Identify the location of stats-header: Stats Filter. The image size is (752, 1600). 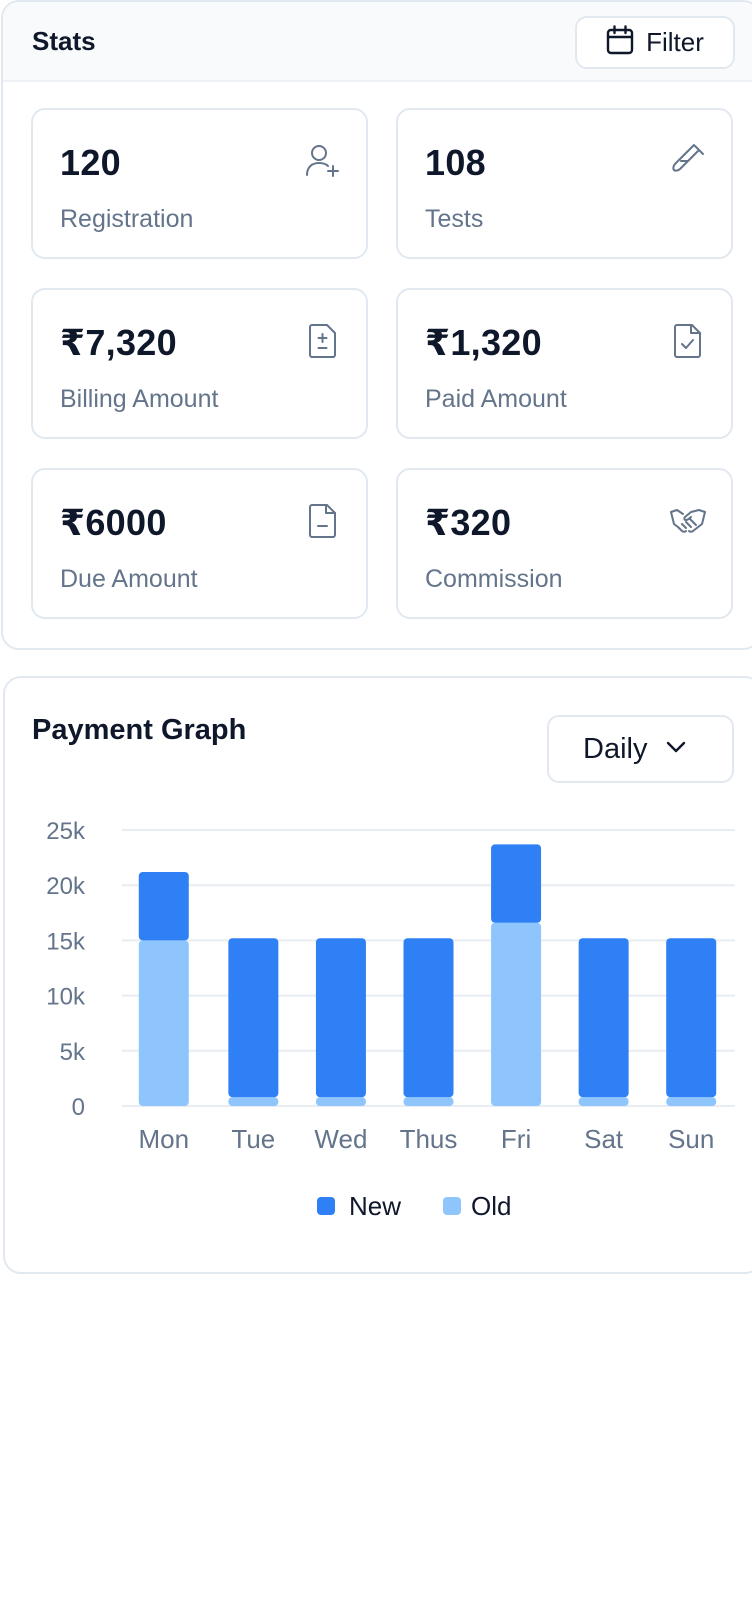
(377, 42).